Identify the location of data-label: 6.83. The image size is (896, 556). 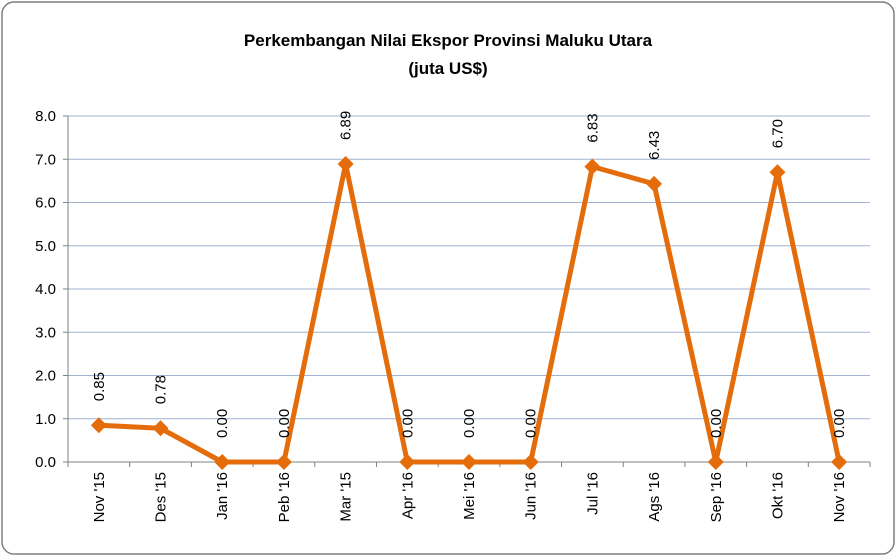
(592, 127).